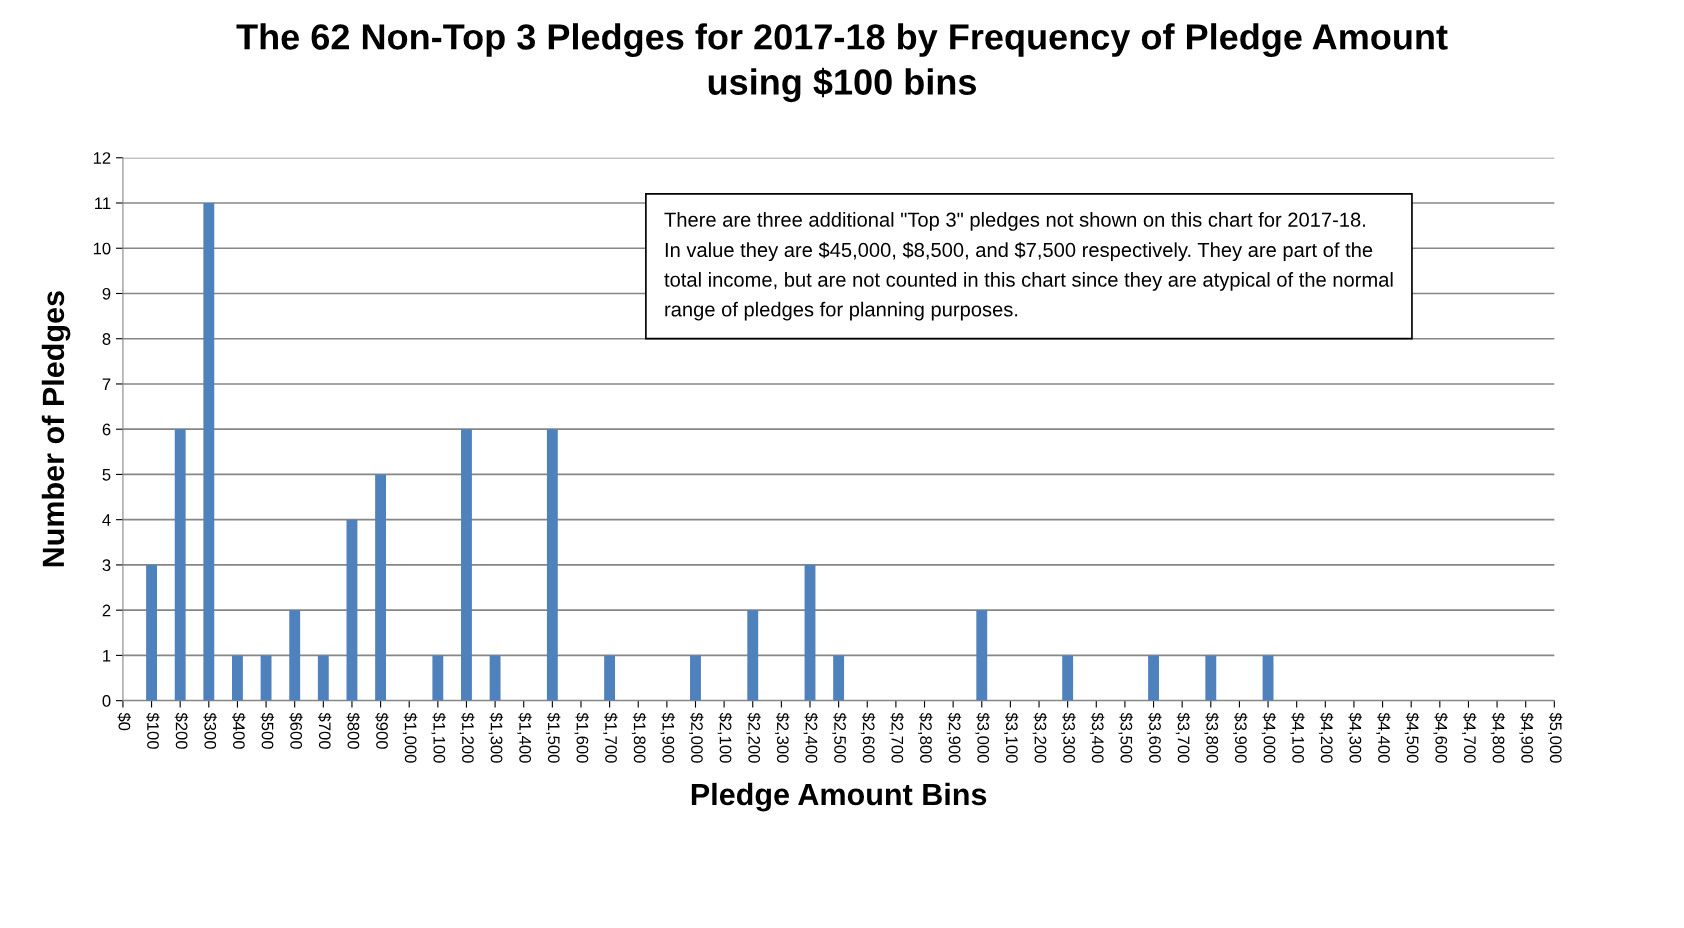  I want to click on x-tick-label: $1,200, so click(467, 737).